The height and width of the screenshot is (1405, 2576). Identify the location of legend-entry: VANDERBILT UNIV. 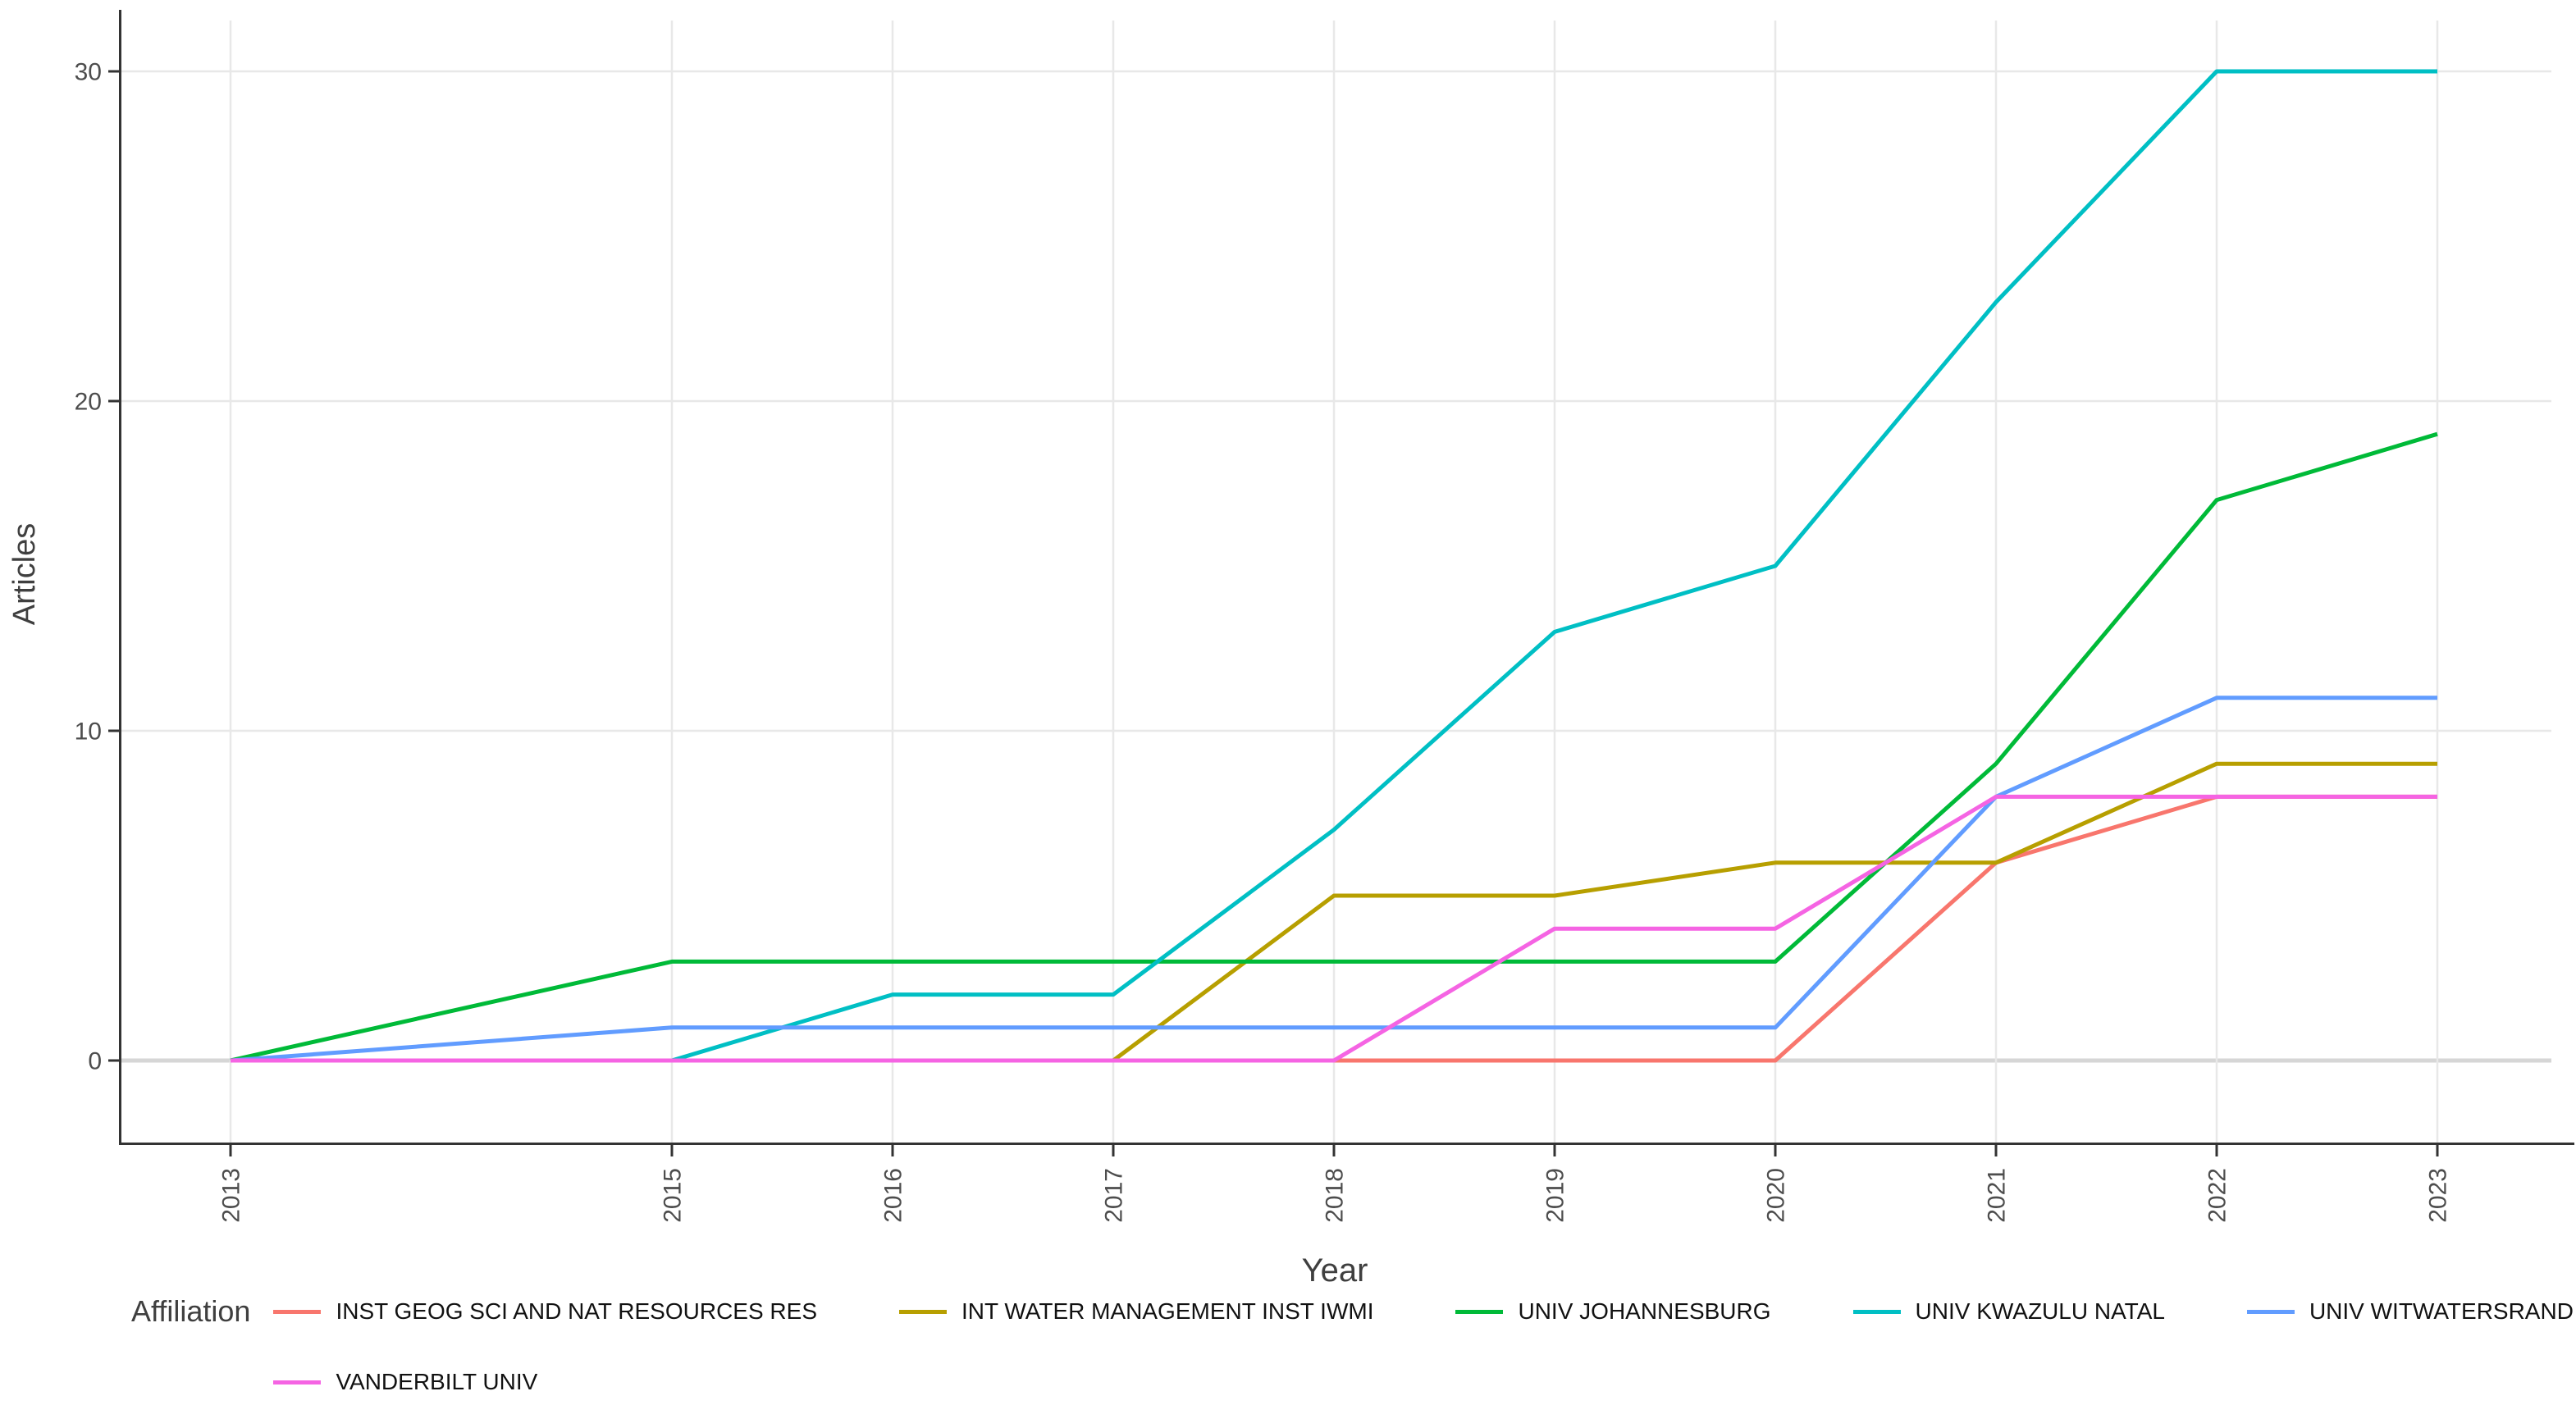
(405, 1382).